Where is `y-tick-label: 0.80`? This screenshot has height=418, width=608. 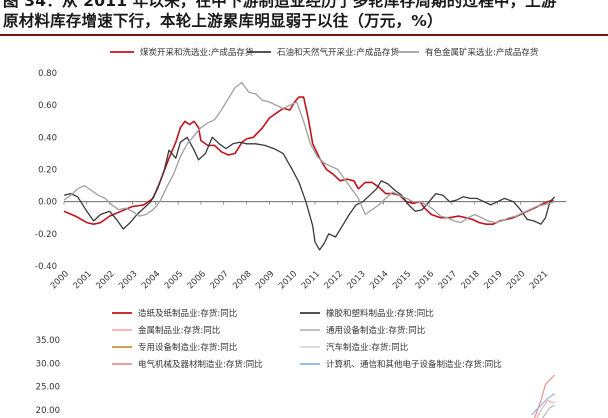 y-tick-label: 0.80 is located at coordinates (47, 74).